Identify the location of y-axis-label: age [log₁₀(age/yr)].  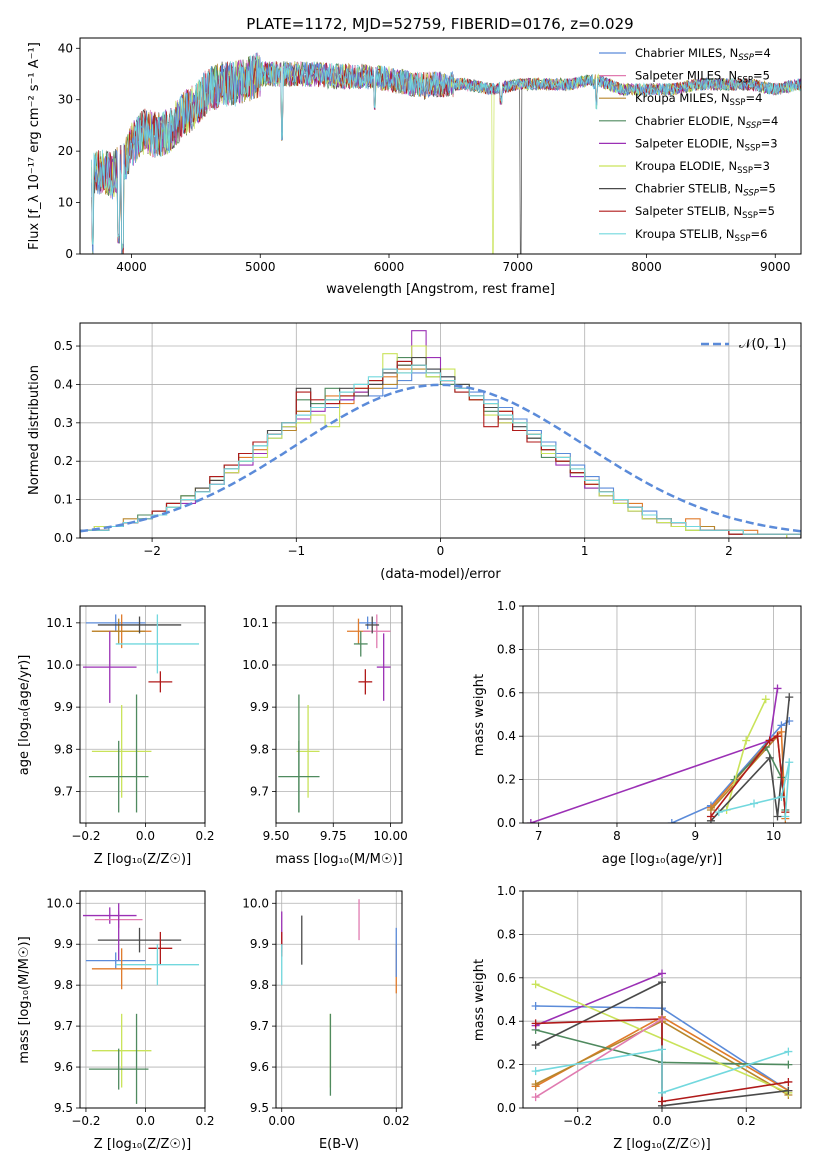
(24, 715).